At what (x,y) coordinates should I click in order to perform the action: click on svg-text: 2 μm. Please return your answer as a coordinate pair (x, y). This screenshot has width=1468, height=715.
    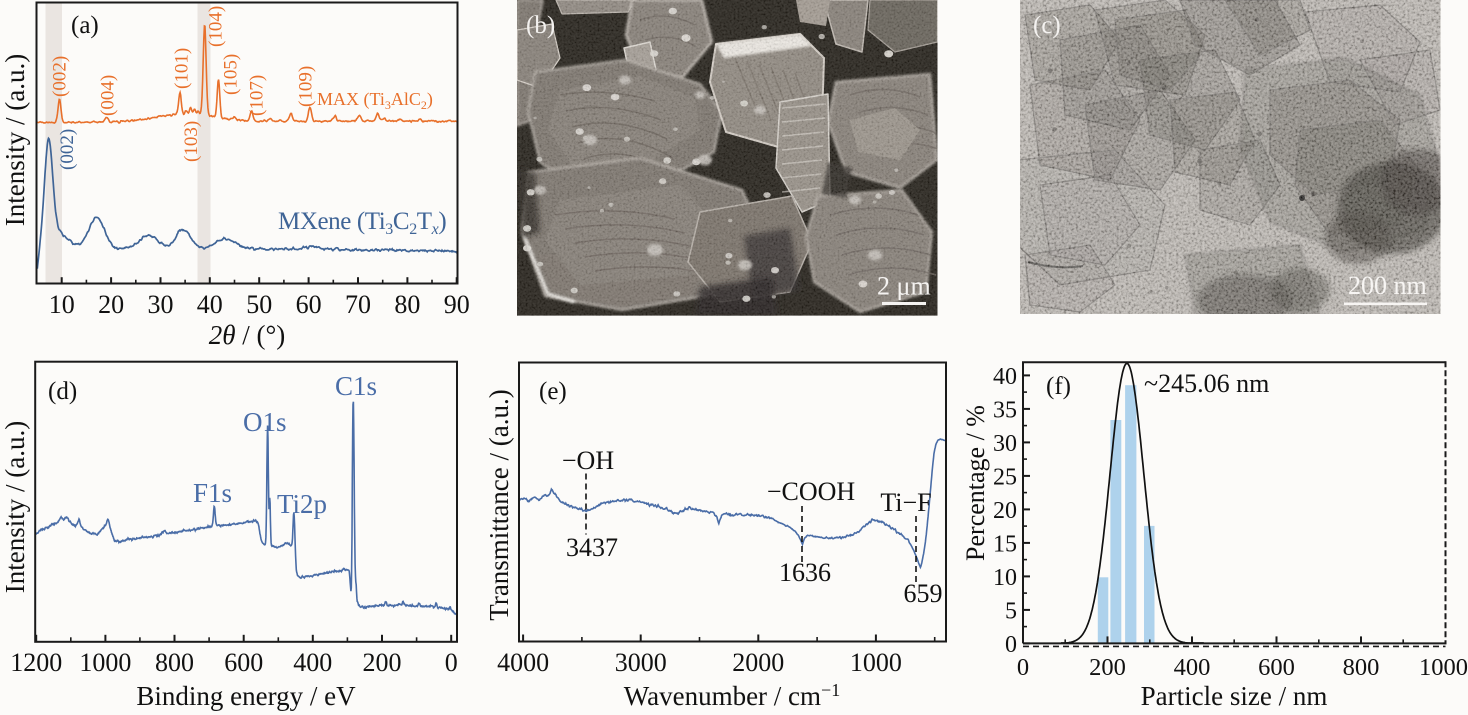
    Looking at the image, I should click on (904, 286).